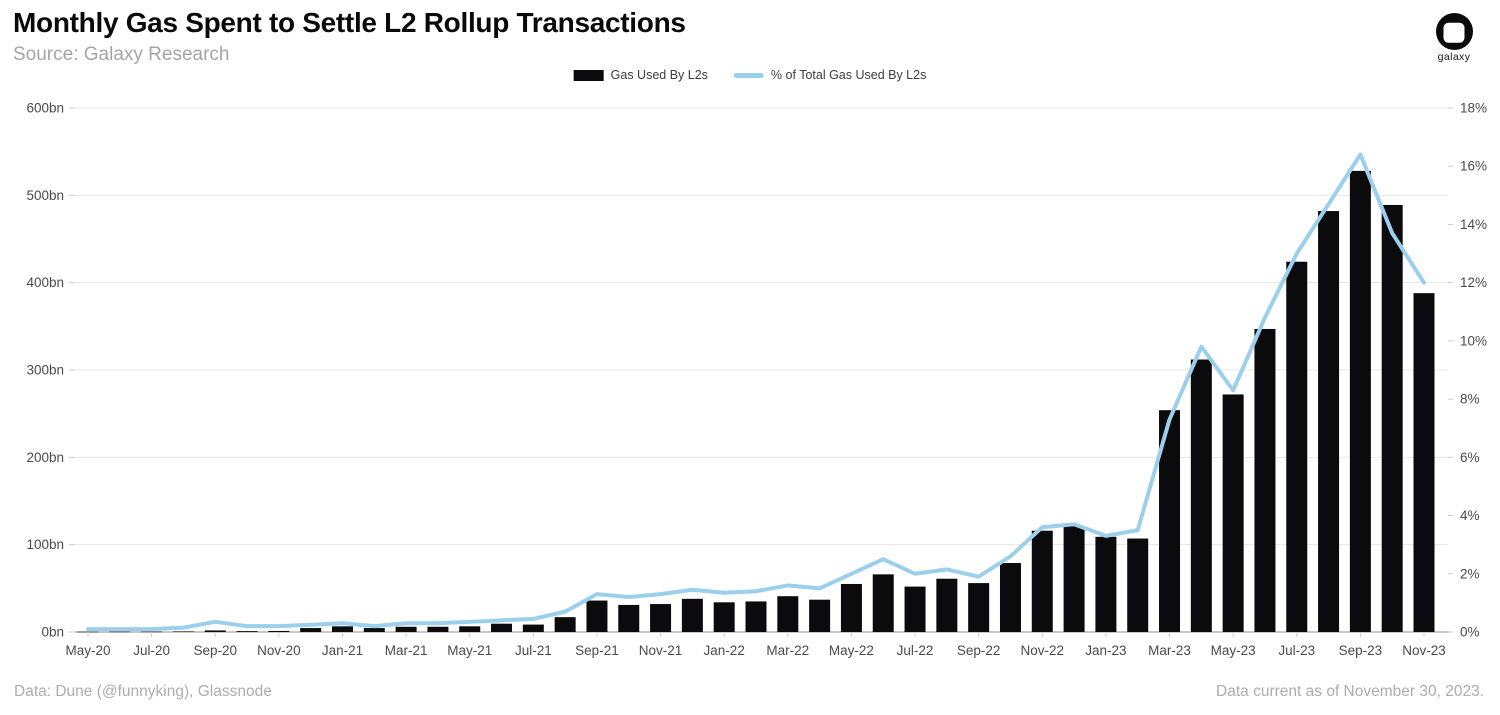 This screenshot has height=715, width=1500. What do you see at coordinates (143, 691) in the screenshot?
I see `data-source-footer: Data: Dune (@funnyking), Glassnode` at bounding box center [143, 691].